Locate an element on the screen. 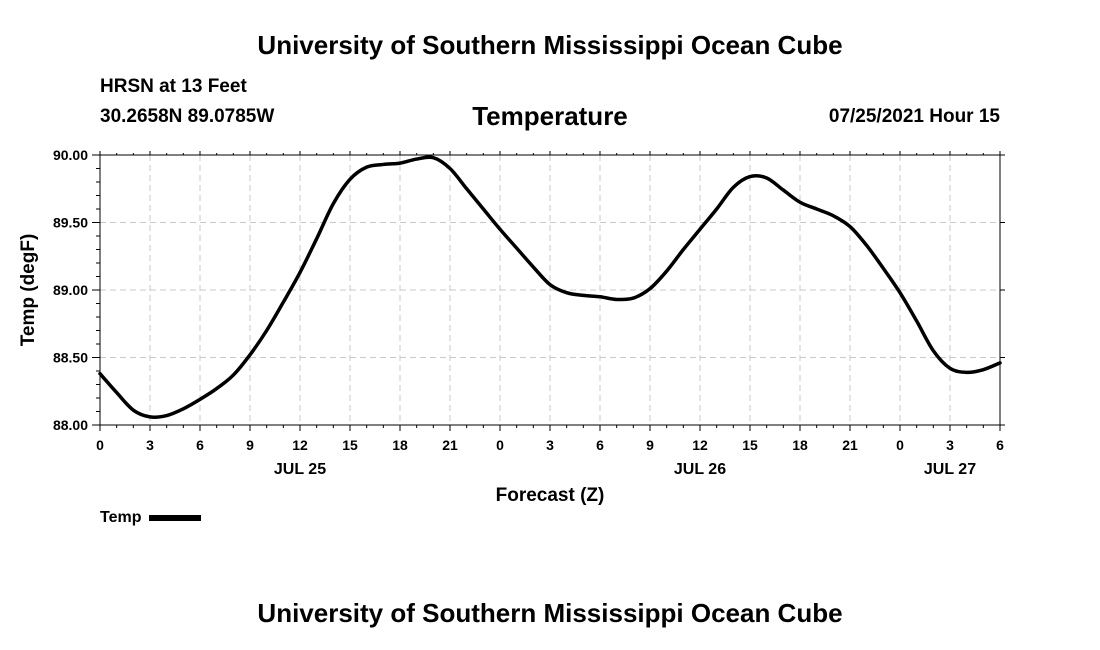 The height and width of the screenshot is (650, 1100). y-axis-title: Temp (degF) is located at coordinates (28, 290).